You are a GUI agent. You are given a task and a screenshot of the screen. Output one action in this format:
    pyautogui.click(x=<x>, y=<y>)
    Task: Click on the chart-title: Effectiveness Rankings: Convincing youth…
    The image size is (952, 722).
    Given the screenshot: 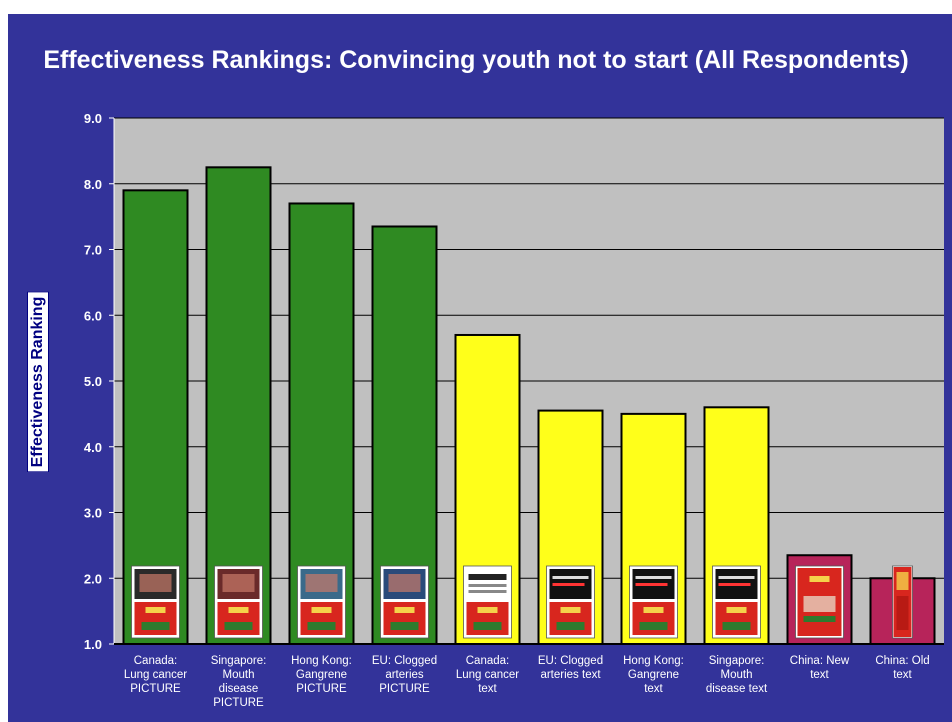 What is the action you would take?
    pyautogui.click(x=476, y=60)
    